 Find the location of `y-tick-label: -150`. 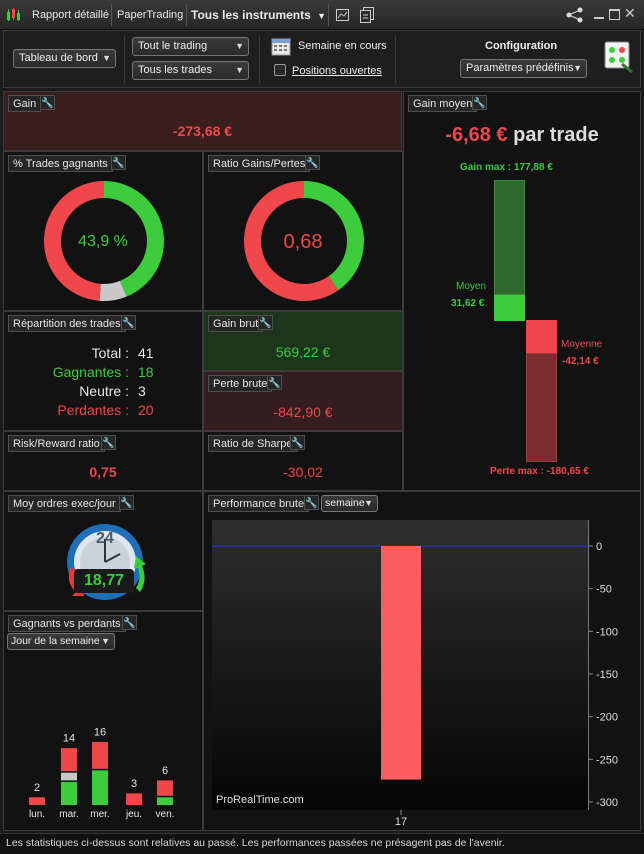

y-tick-label: -150 is located at coordinates (607, 675).